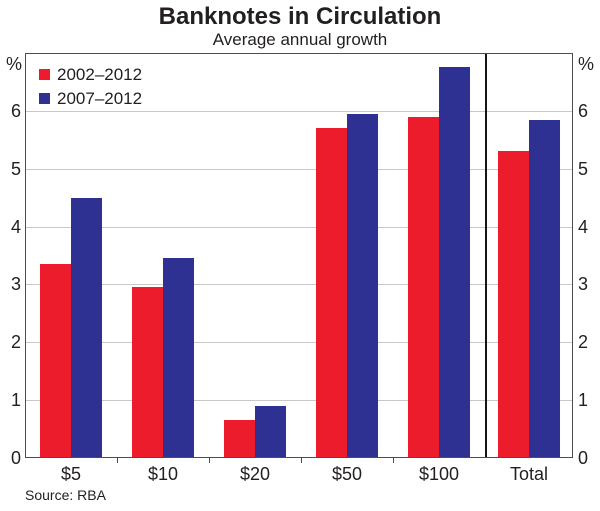  What do you see at coordinates (583, 168) in the screenshot?
I see `y-tick-label-right-5: 5` at bounding box center [583, 168].